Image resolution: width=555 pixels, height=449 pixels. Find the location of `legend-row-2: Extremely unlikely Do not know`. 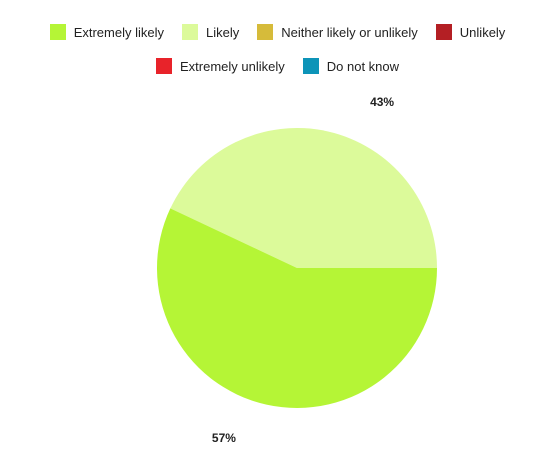

legend-row-2: Extremely unlikely Do not know is located at coordinates (277, 66).